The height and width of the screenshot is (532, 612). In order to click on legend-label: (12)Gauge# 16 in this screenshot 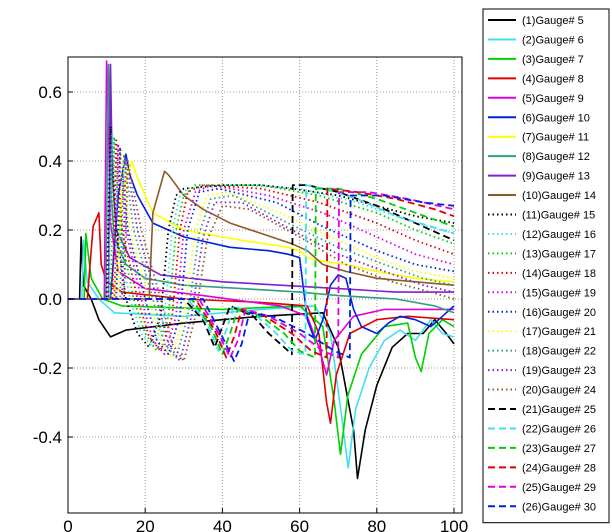, I will do `click(559, 235)`.